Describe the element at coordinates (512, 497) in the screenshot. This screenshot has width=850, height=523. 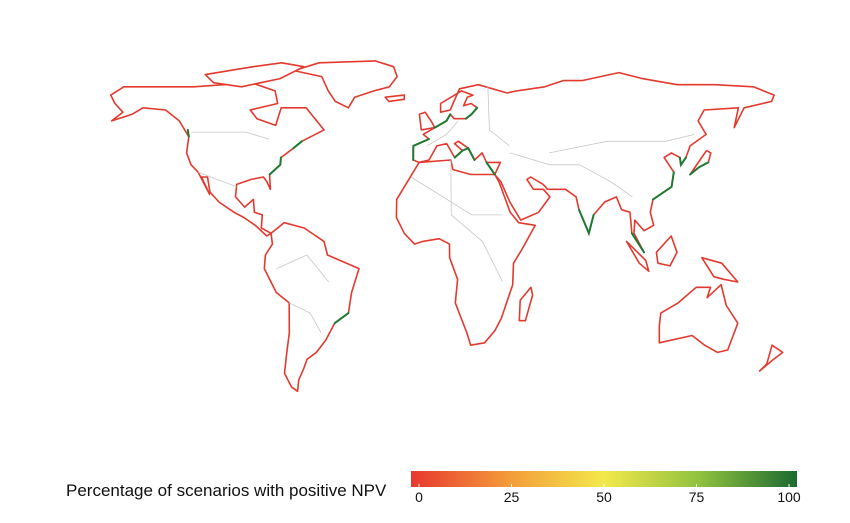
I see `colorbar-tick-label: 25` at that location.